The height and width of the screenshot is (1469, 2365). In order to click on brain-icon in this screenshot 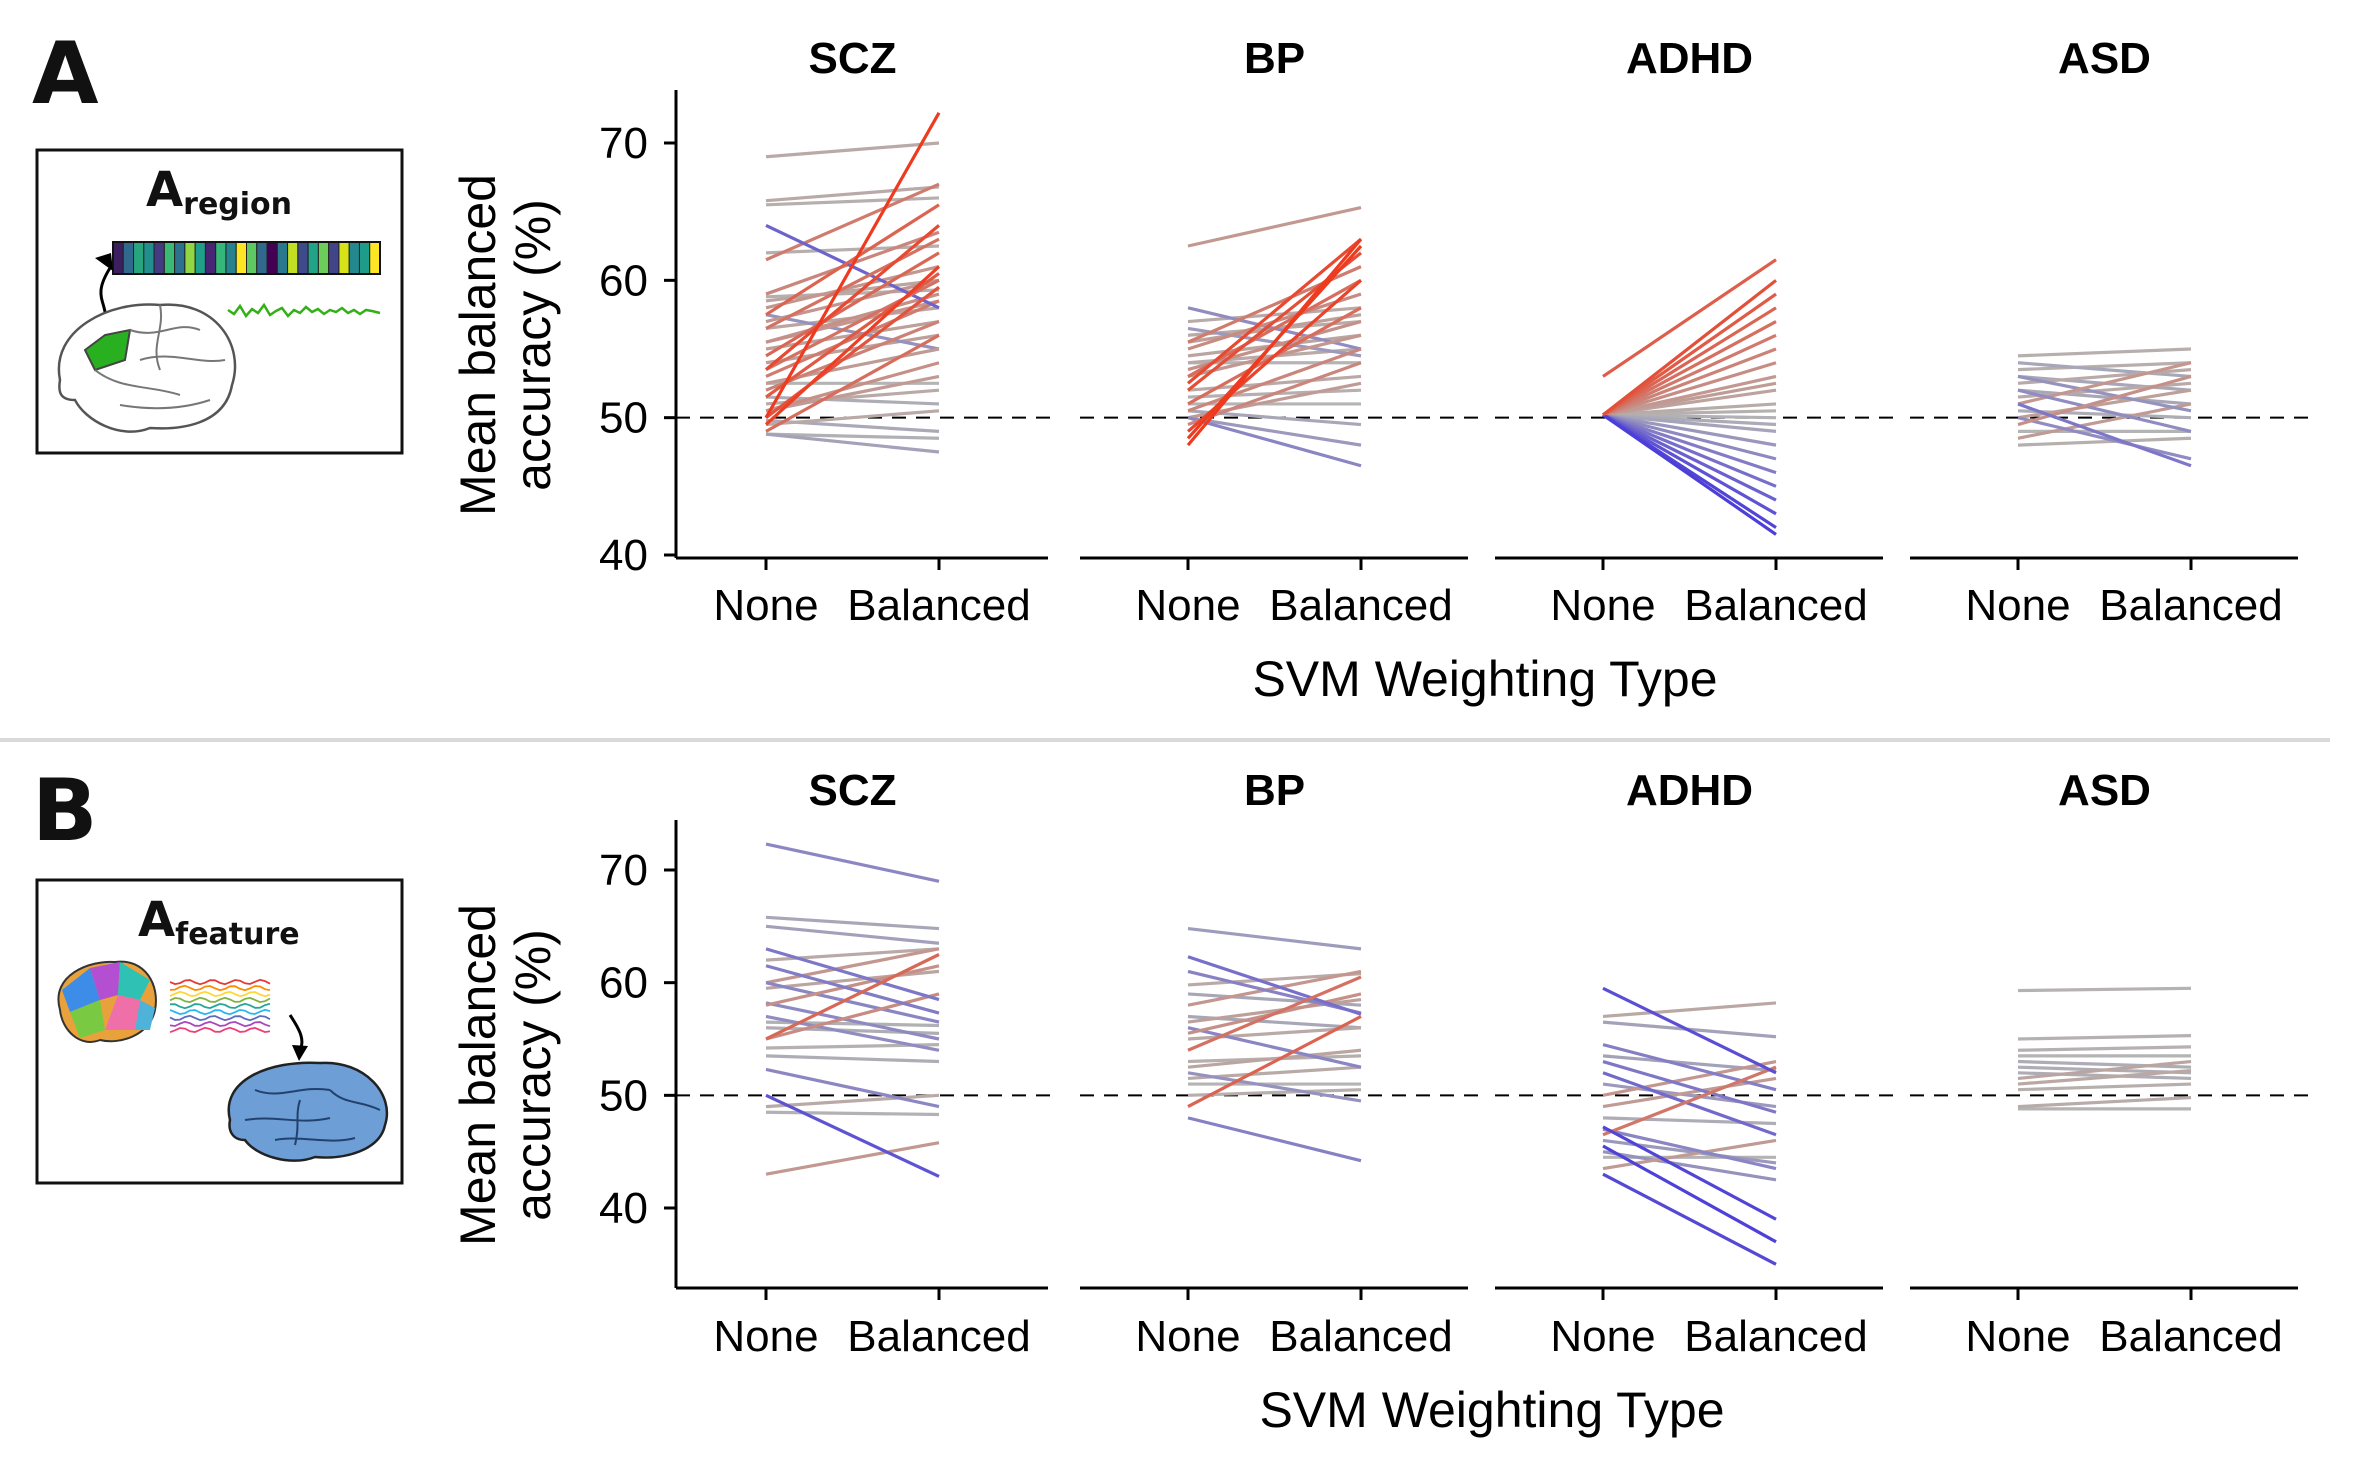, I will do `click(147, 368)`.